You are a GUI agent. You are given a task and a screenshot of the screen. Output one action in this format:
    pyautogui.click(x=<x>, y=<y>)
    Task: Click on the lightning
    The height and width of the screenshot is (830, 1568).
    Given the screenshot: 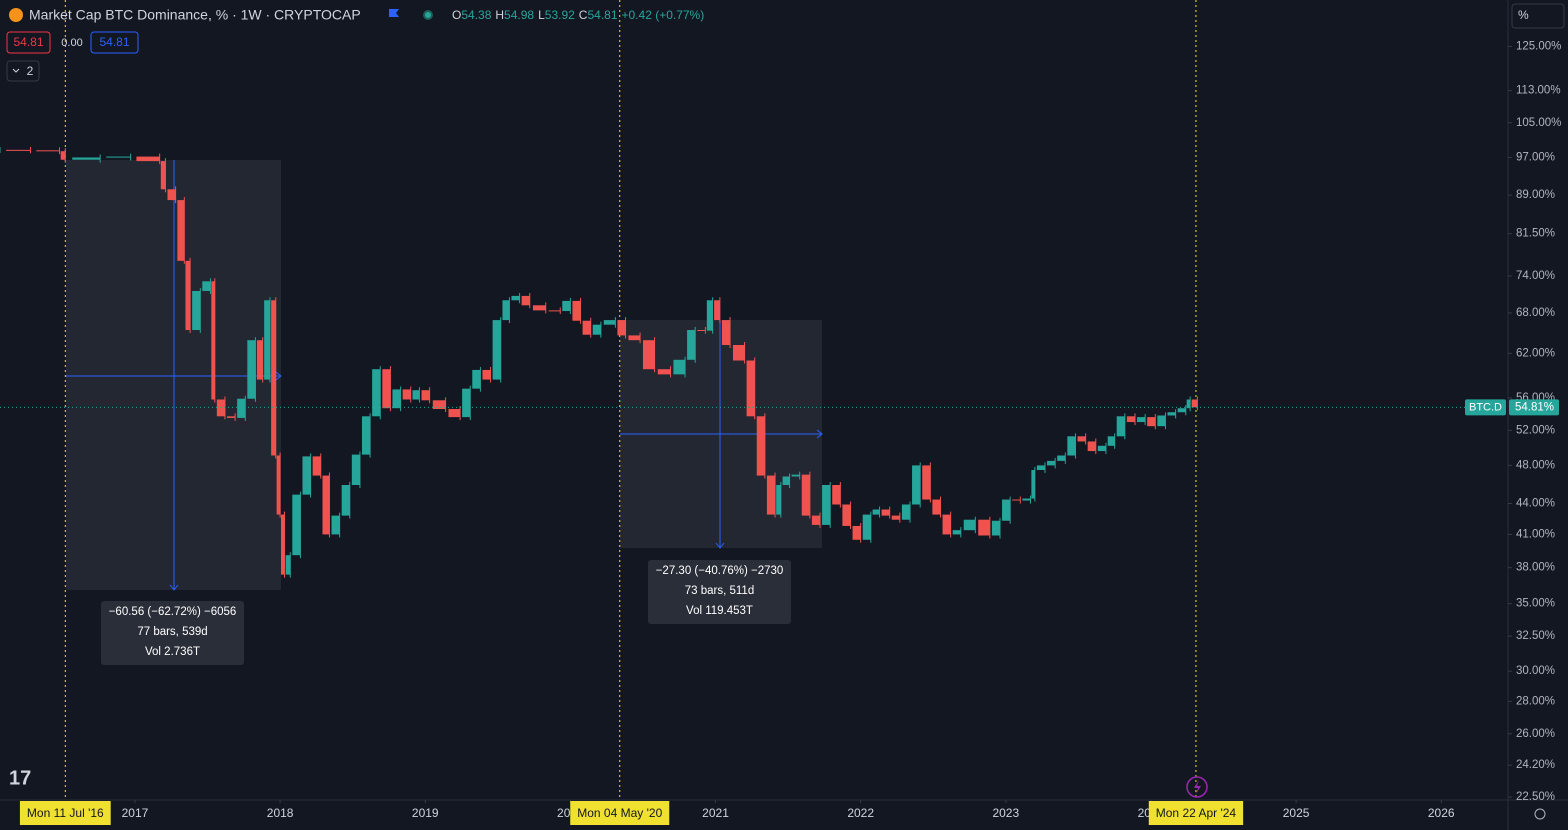 What is the action you would take?
    pyautogui.click(x=1197, y=787)
    